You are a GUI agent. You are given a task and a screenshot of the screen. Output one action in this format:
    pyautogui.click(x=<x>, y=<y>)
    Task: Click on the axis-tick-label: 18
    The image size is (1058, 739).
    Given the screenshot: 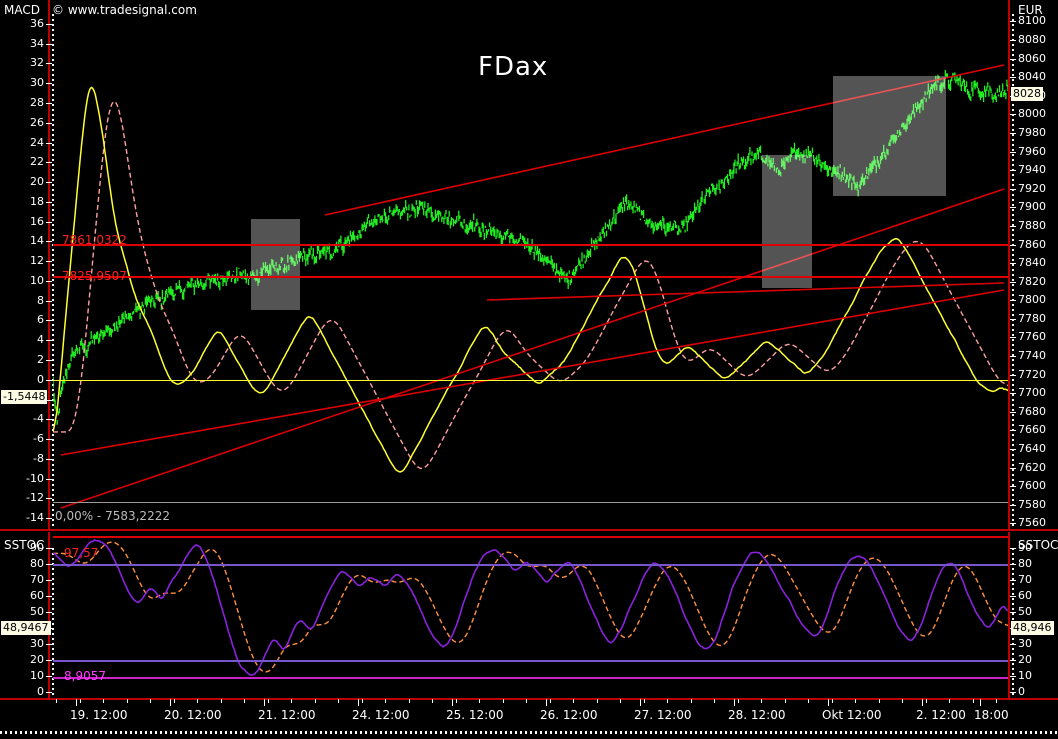 What is the action you would take?
    pyautogui.click(x=37, y=201)
    